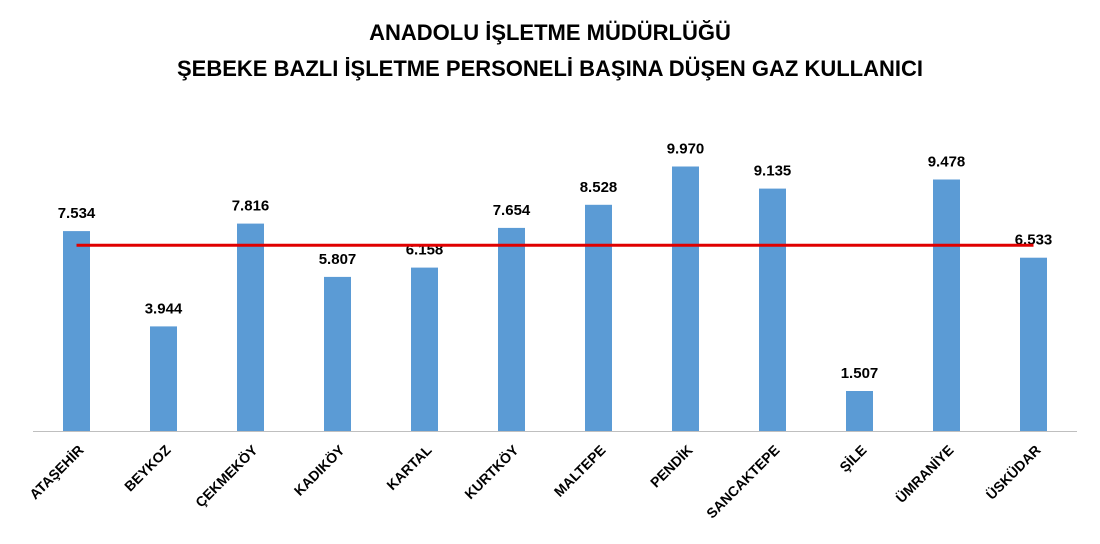 The image size is (1100, 544). I want to click on category-label: KARTAL, so click(409, 467).